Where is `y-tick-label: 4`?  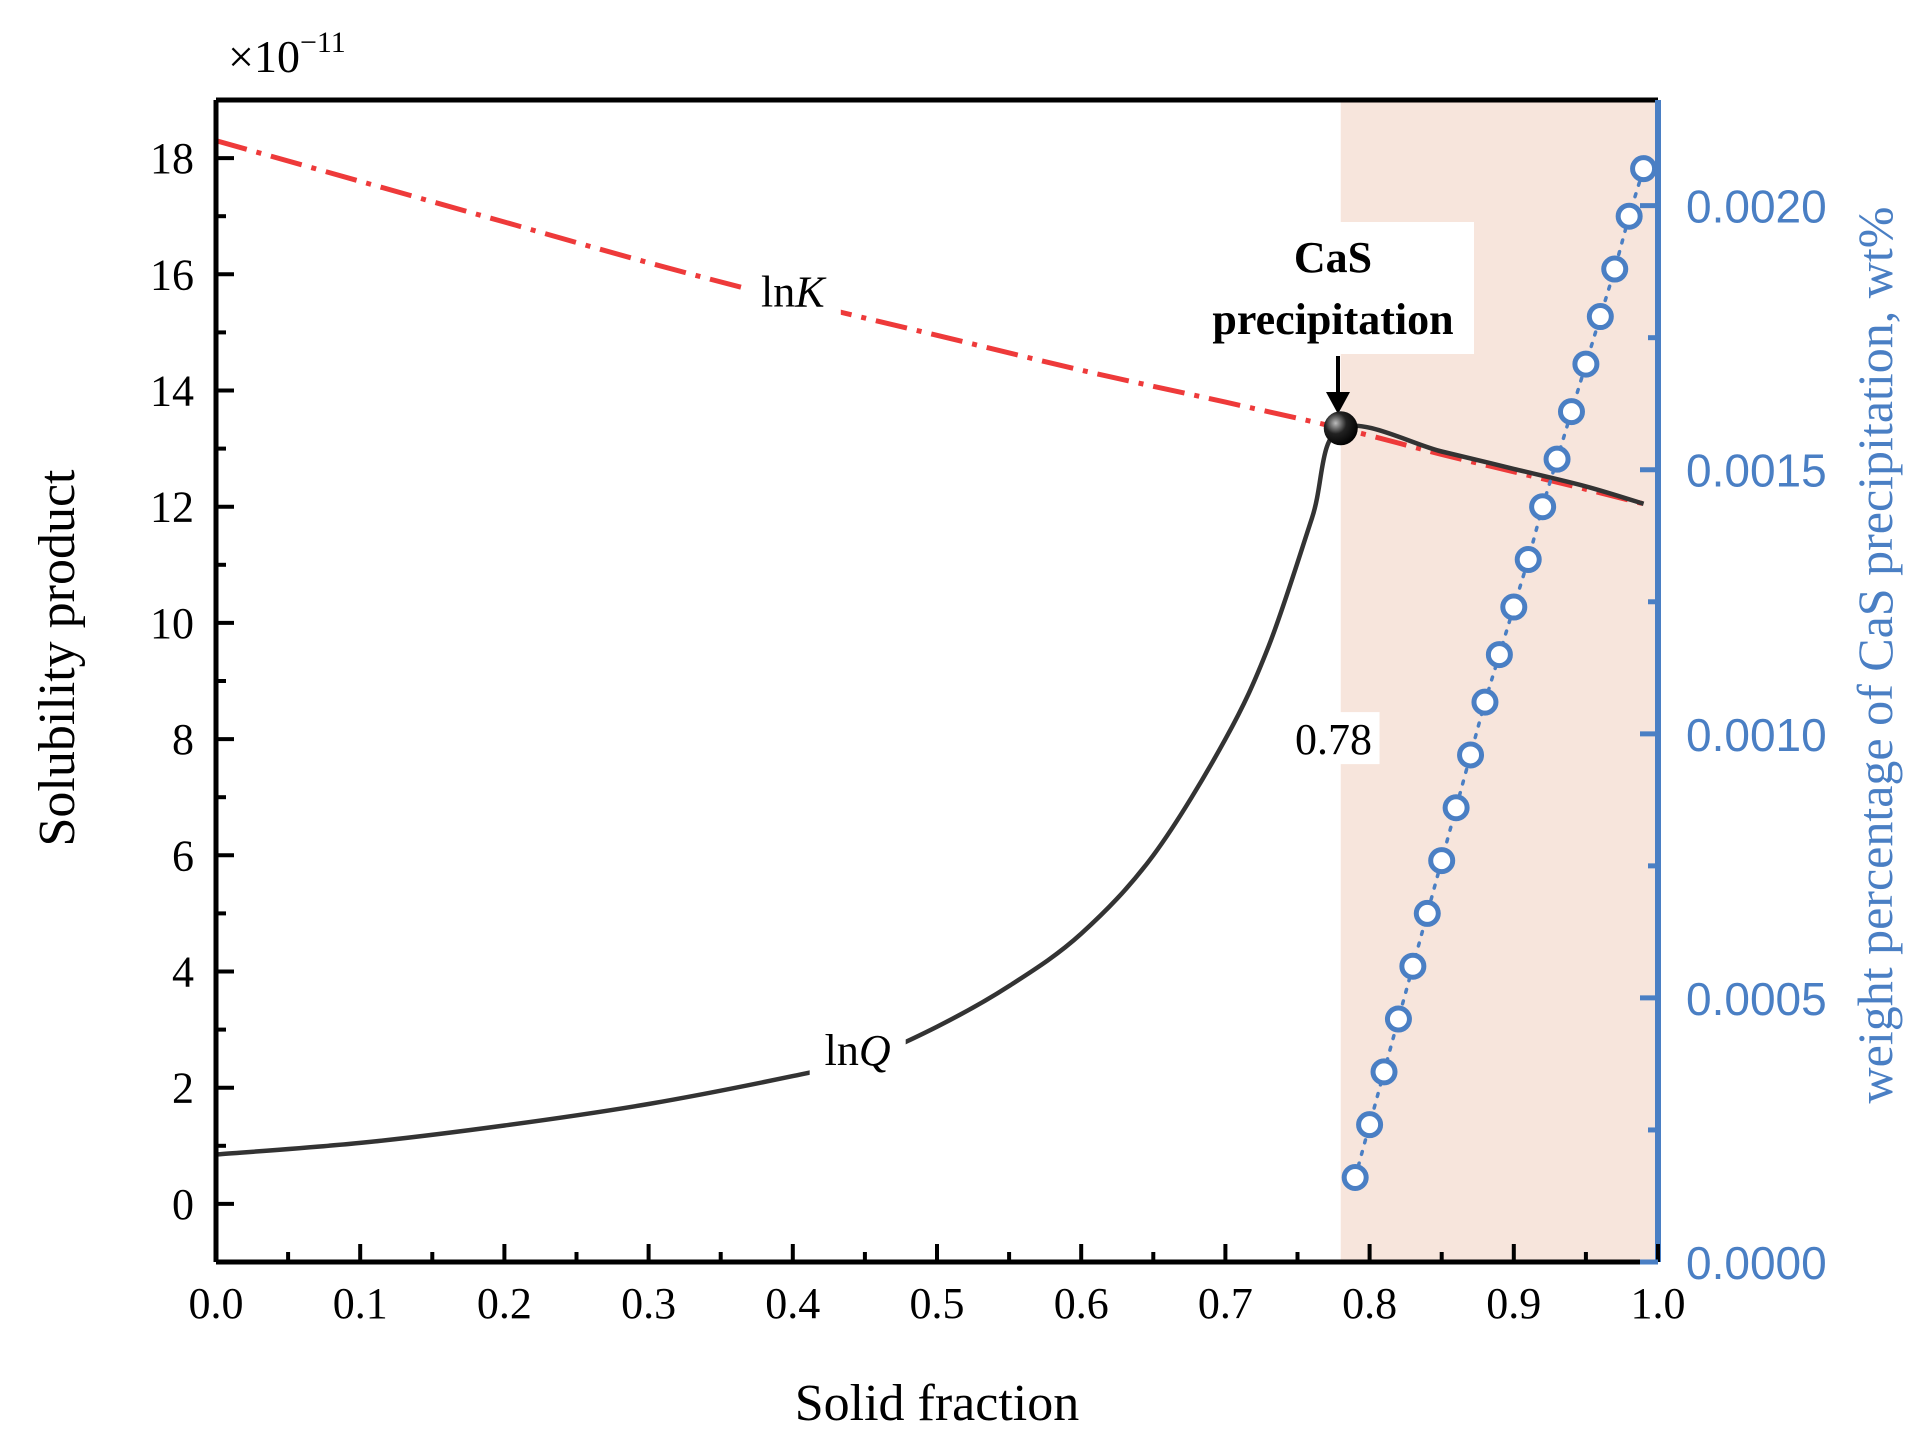 y-tick-label: 4 is located at coordinates (183, 972).